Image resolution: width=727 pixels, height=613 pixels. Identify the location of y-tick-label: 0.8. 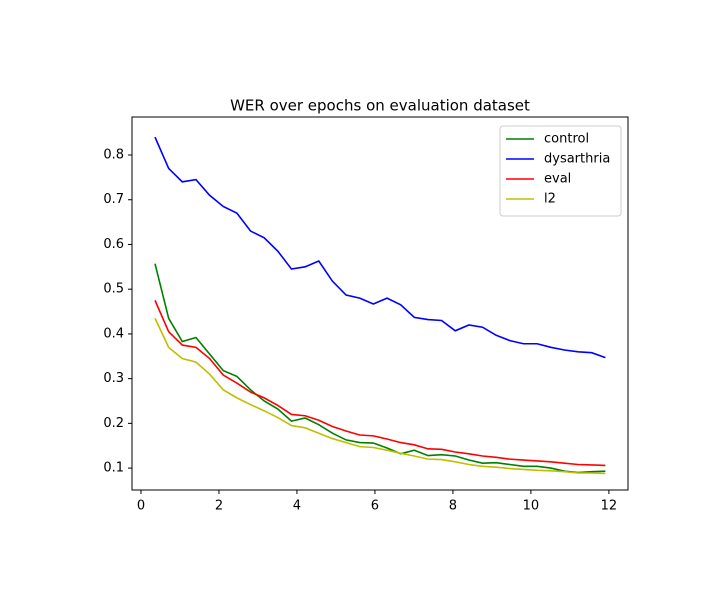
(113, 155).